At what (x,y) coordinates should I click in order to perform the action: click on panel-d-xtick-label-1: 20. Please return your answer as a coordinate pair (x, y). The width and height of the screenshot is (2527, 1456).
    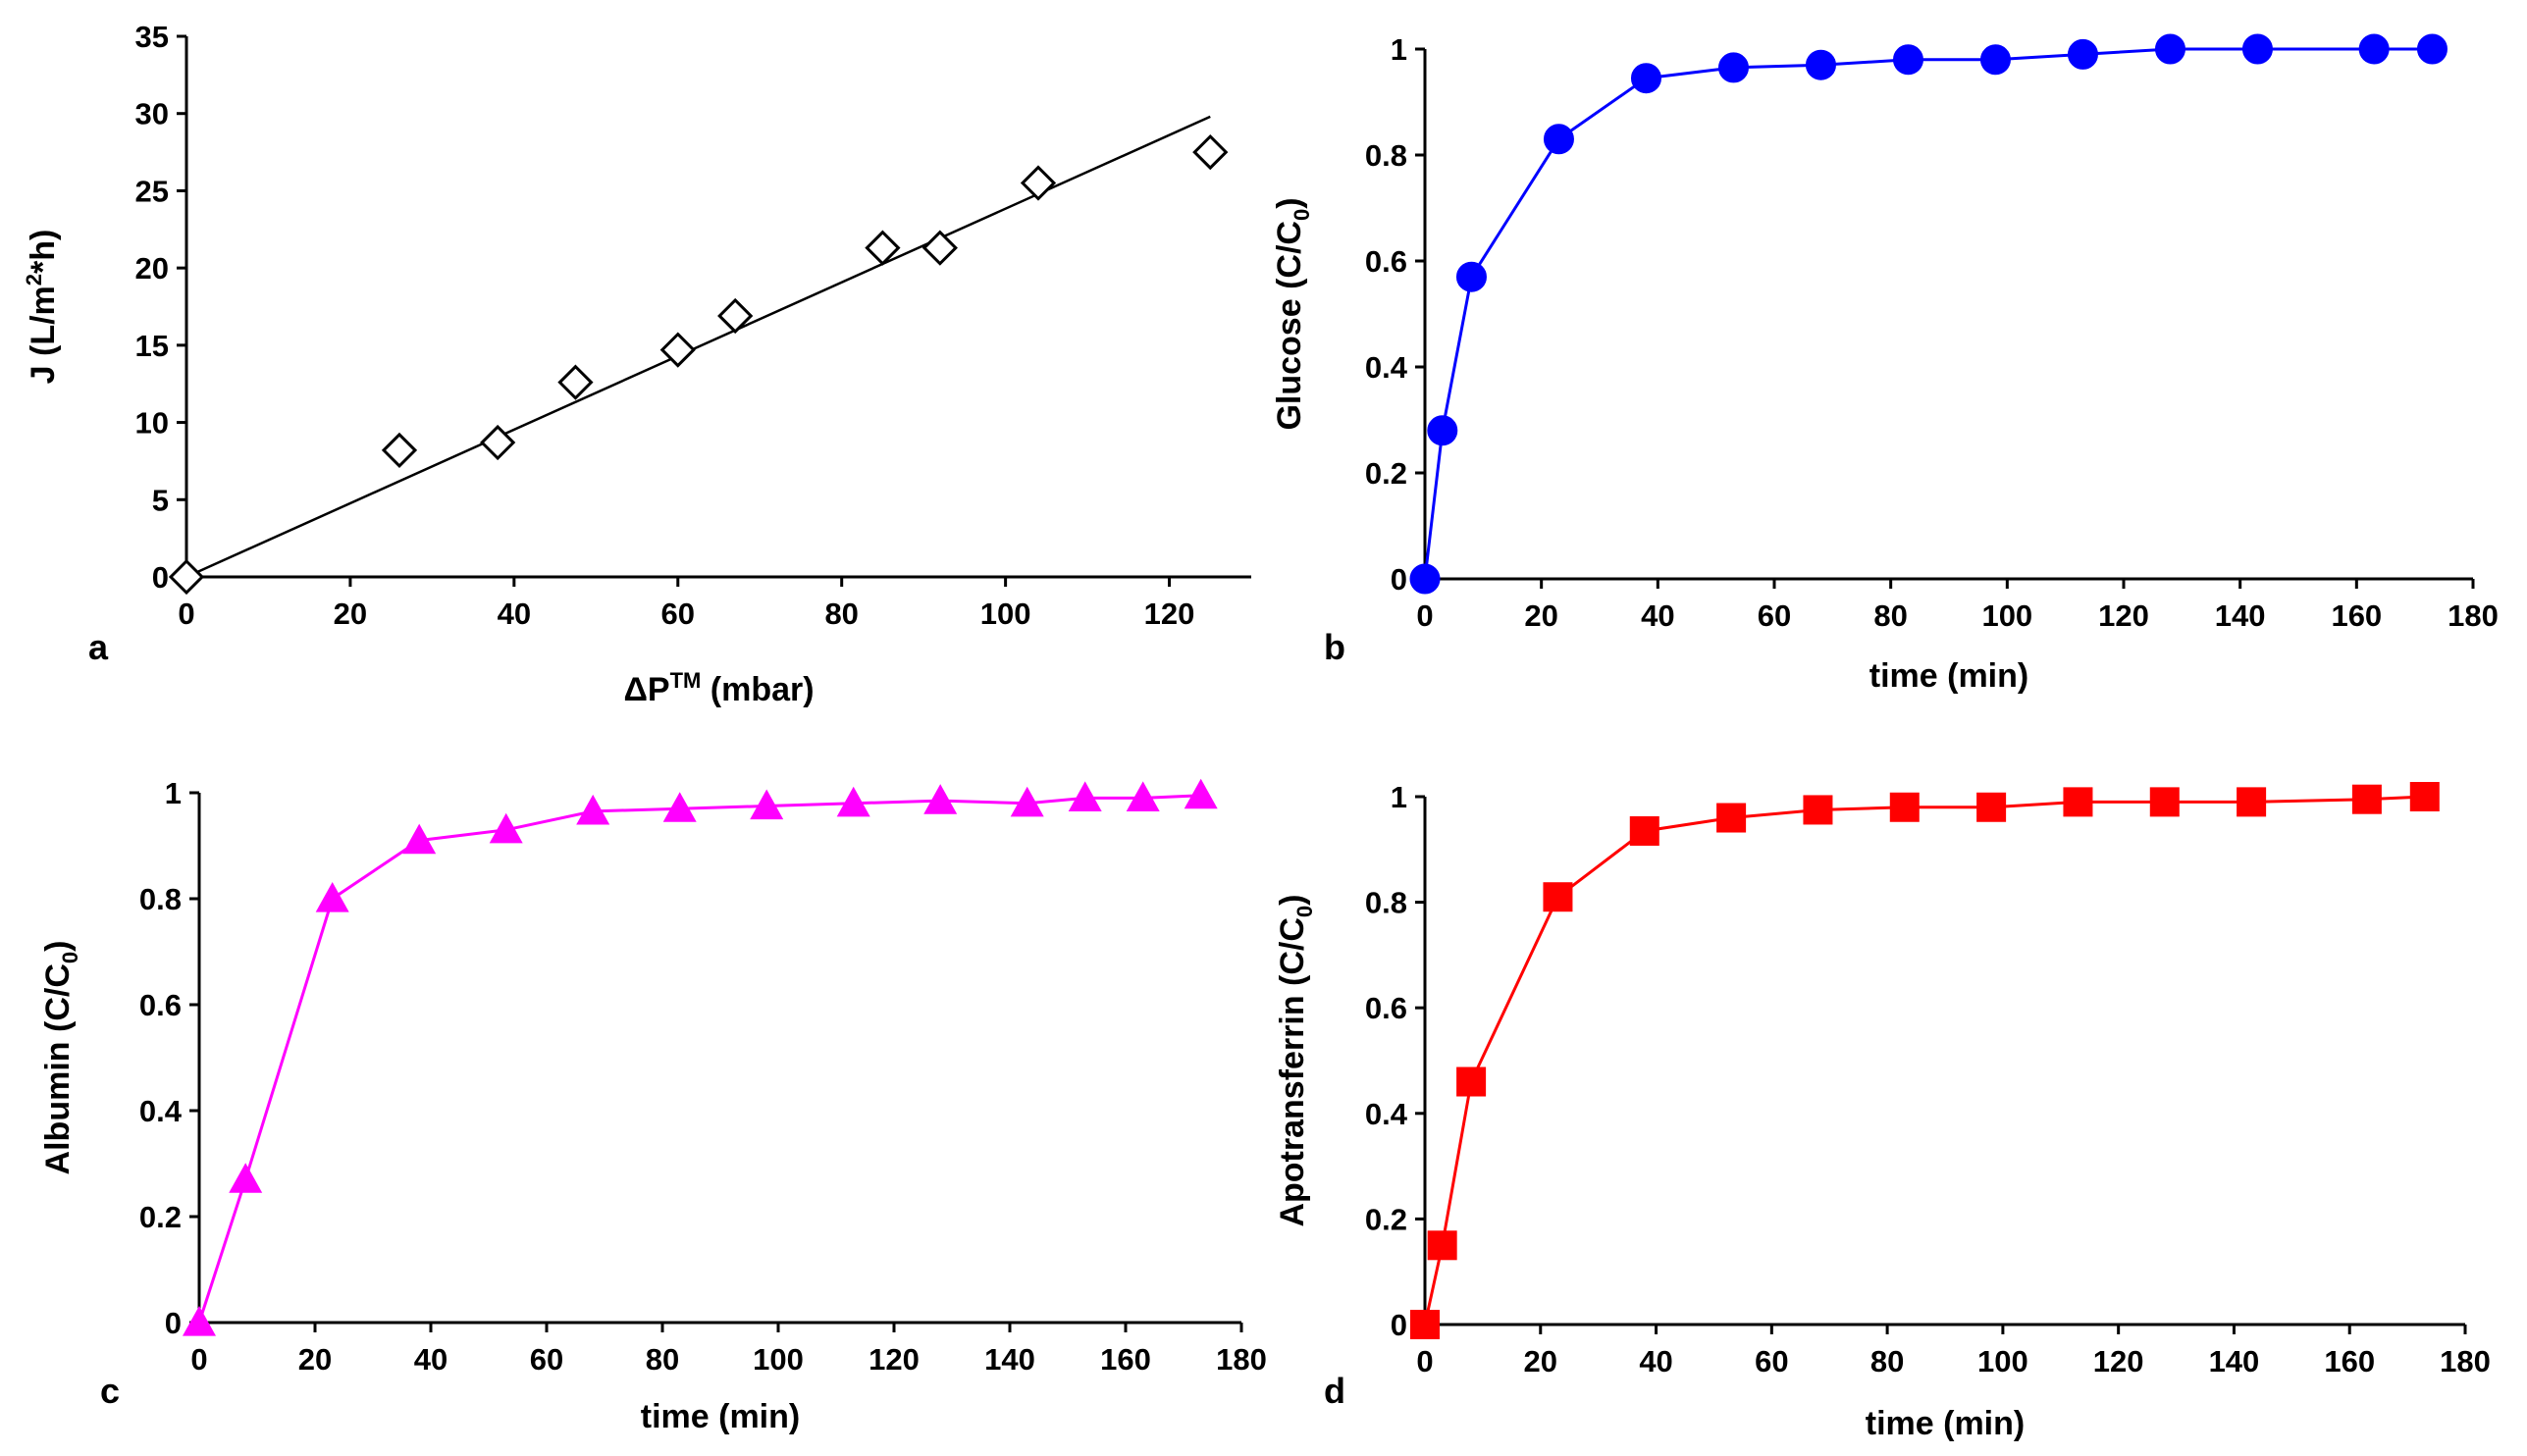
    Looking at the image, I should click on (1541, 1361).